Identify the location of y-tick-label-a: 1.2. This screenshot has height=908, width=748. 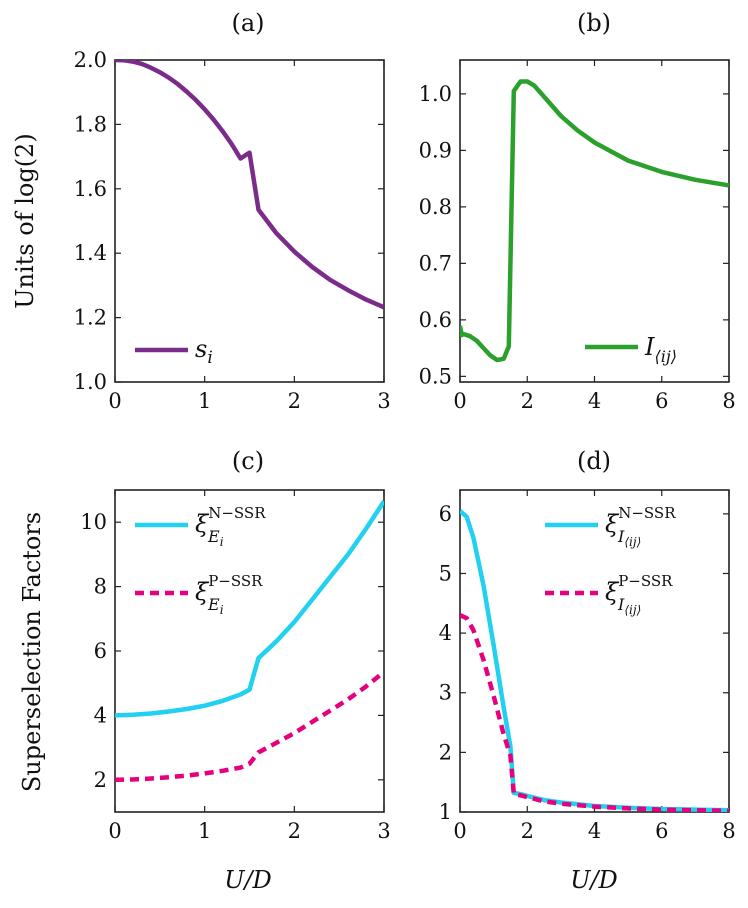
(90, 318).